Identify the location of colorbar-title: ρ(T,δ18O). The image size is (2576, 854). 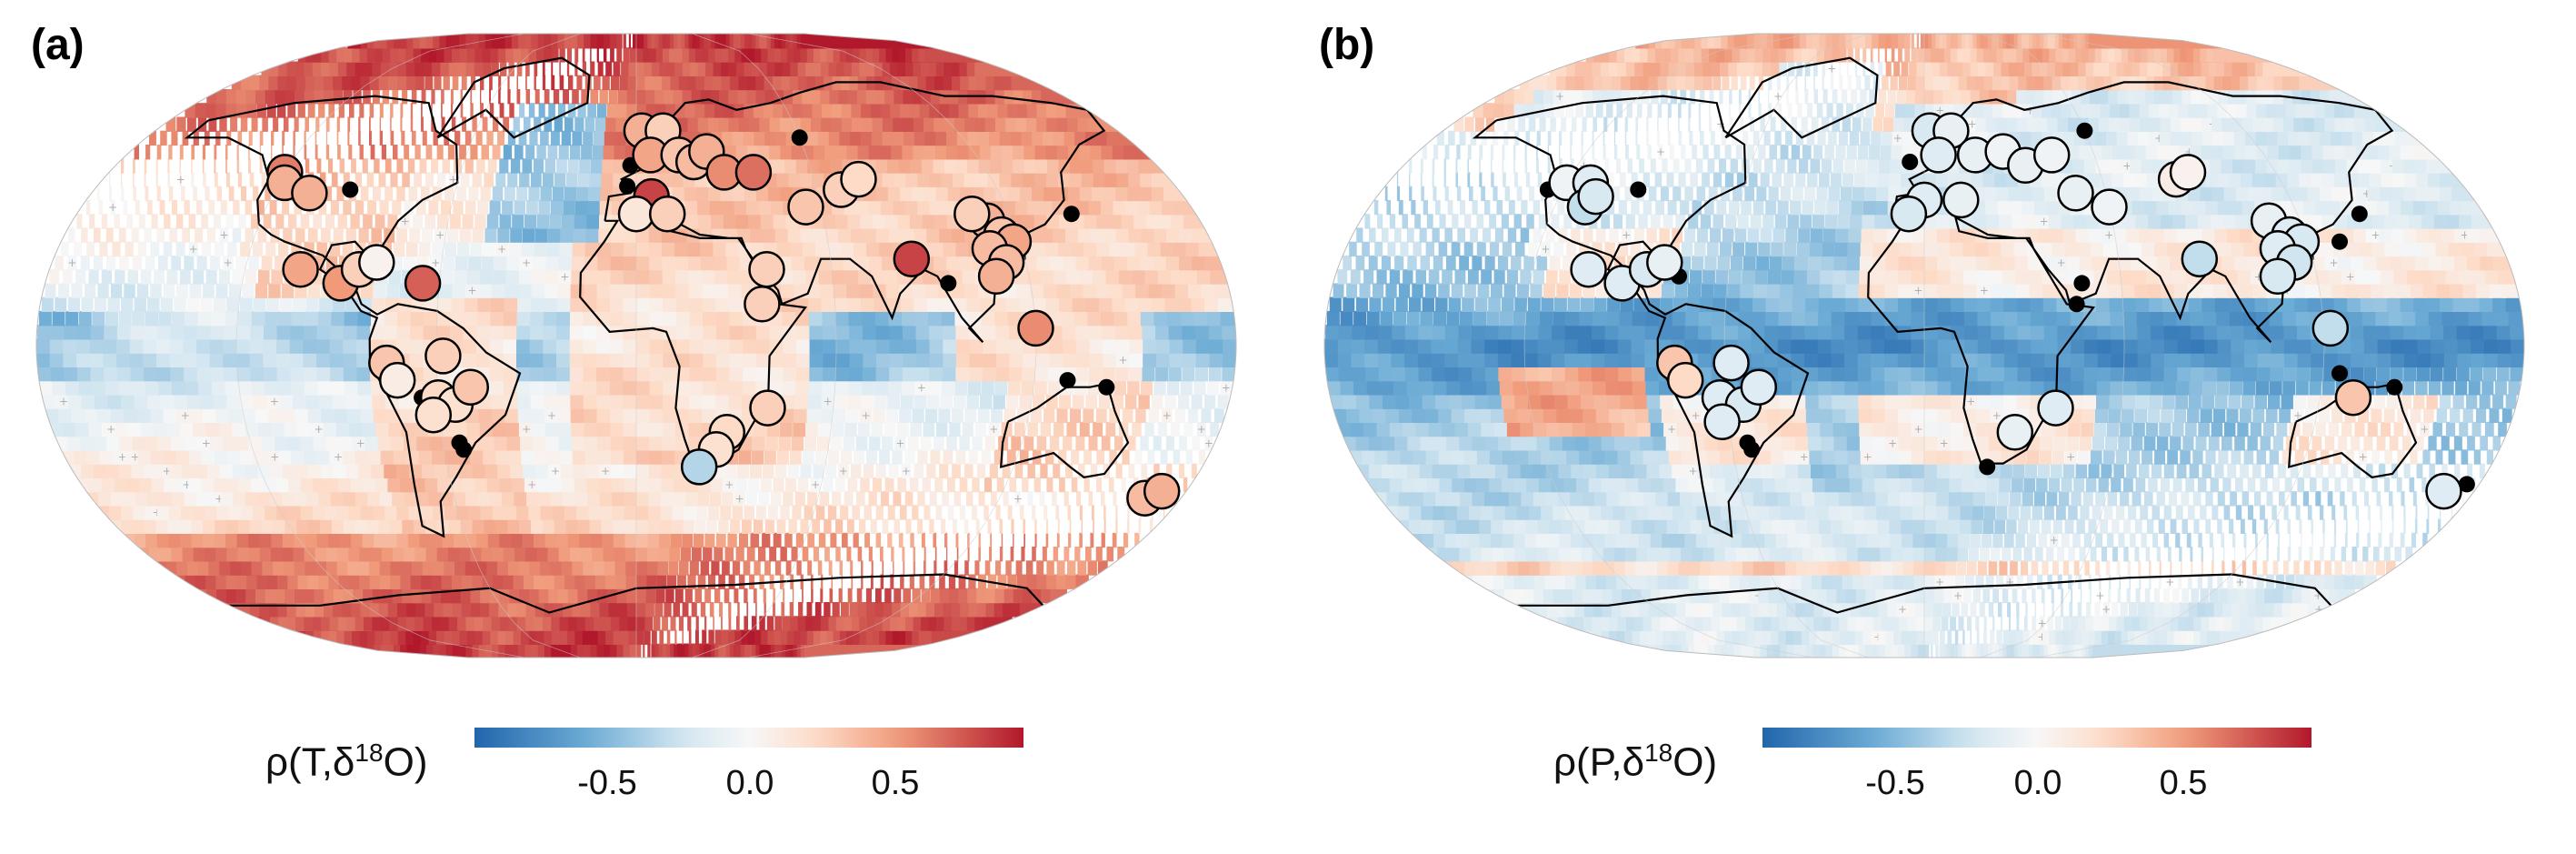
(346, 761).